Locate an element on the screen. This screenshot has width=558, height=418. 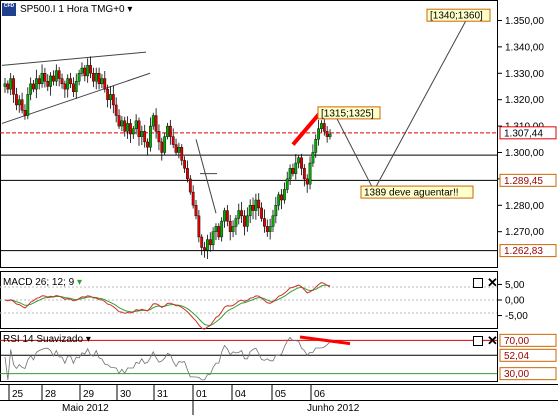
ytick-label: 1.300,00 is located at coordinates (524, 153).